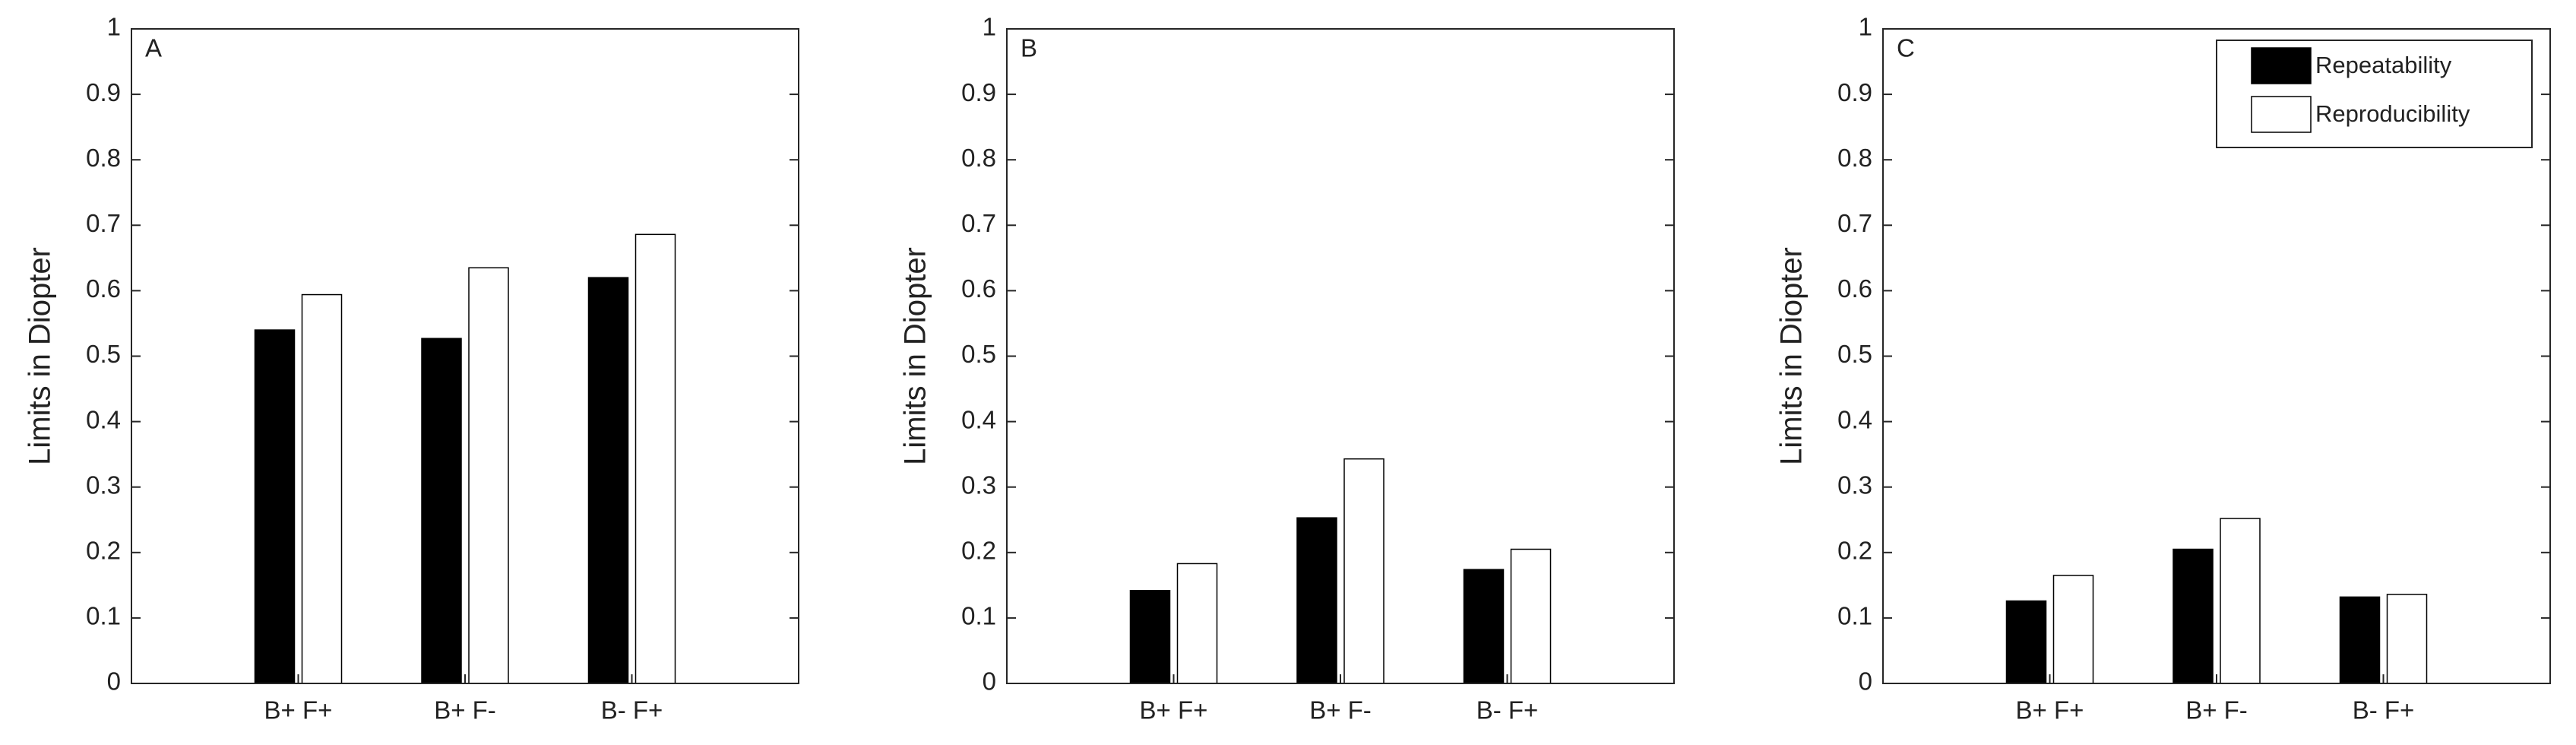 The height and width of the screenshot is (745, 2576). What do you see at coordinates (153, 48) in the screenshot?
I see `panel-label: A` at bounding box center [153, 48].